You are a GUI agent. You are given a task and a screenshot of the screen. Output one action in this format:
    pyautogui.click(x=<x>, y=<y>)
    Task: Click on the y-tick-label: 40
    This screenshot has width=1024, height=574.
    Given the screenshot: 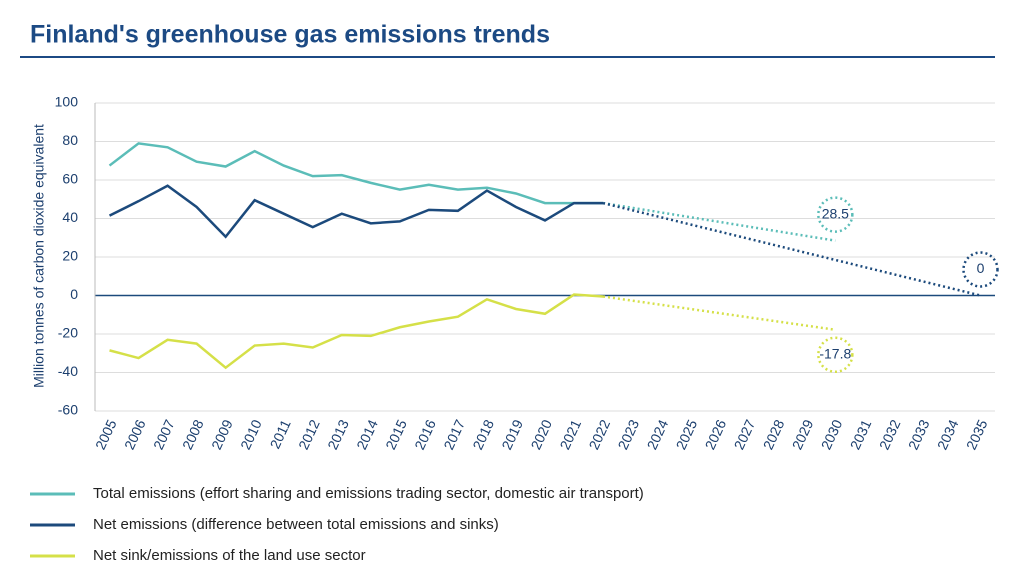 What is the action you would take?
    pyautogui.click(x=70, y=217)
    